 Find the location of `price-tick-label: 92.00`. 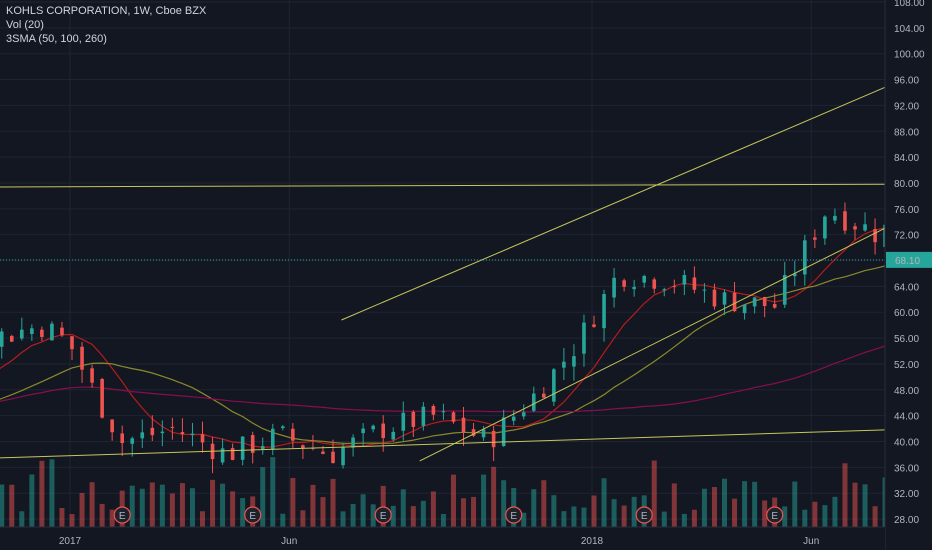

price-tick-label: 92.00 is located at coordinates (906, 106).